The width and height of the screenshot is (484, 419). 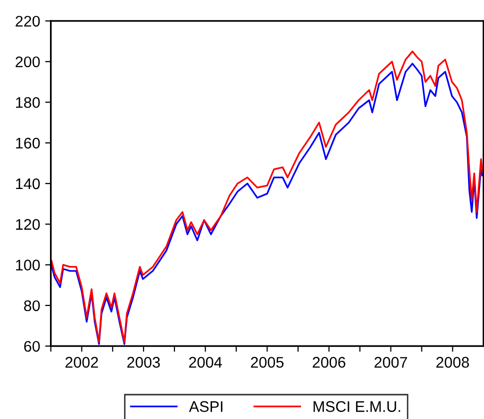 I want to click on y-tick-label: 140, so click(x=28, y=184).